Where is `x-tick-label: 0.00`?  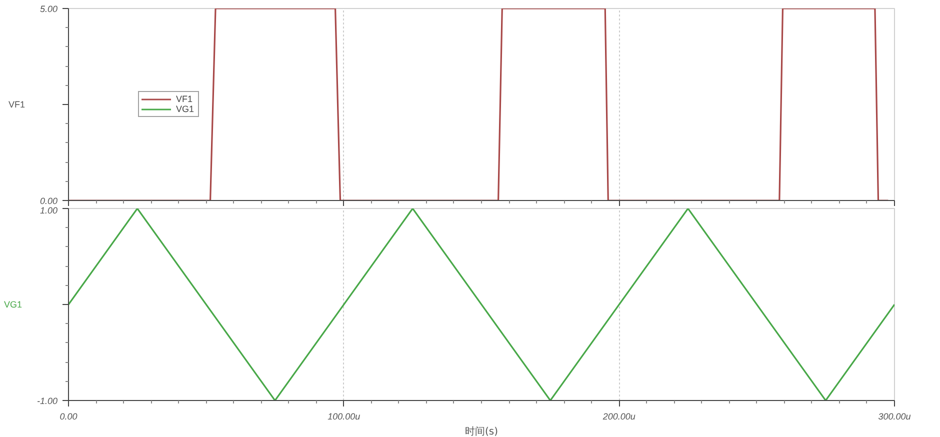 x-tick-label: 0.00 is located at coordinates (69, 417).